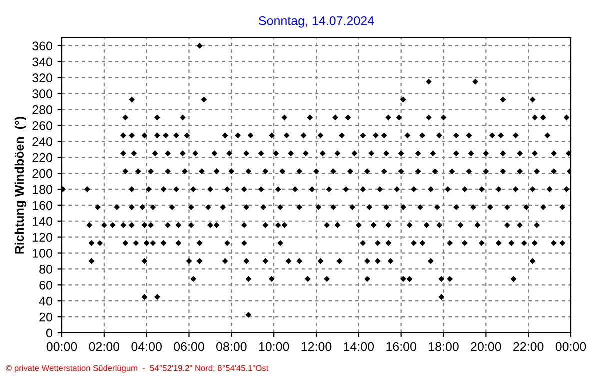 The width and height of the screenshot is (592, 384). Describe the element at coordinates (137, 369) in the screenshot. I see `text: © private Wetterstation Süderlügum - 54°52'19.2" Nord; 8°54'45.1"Ost` at that location.